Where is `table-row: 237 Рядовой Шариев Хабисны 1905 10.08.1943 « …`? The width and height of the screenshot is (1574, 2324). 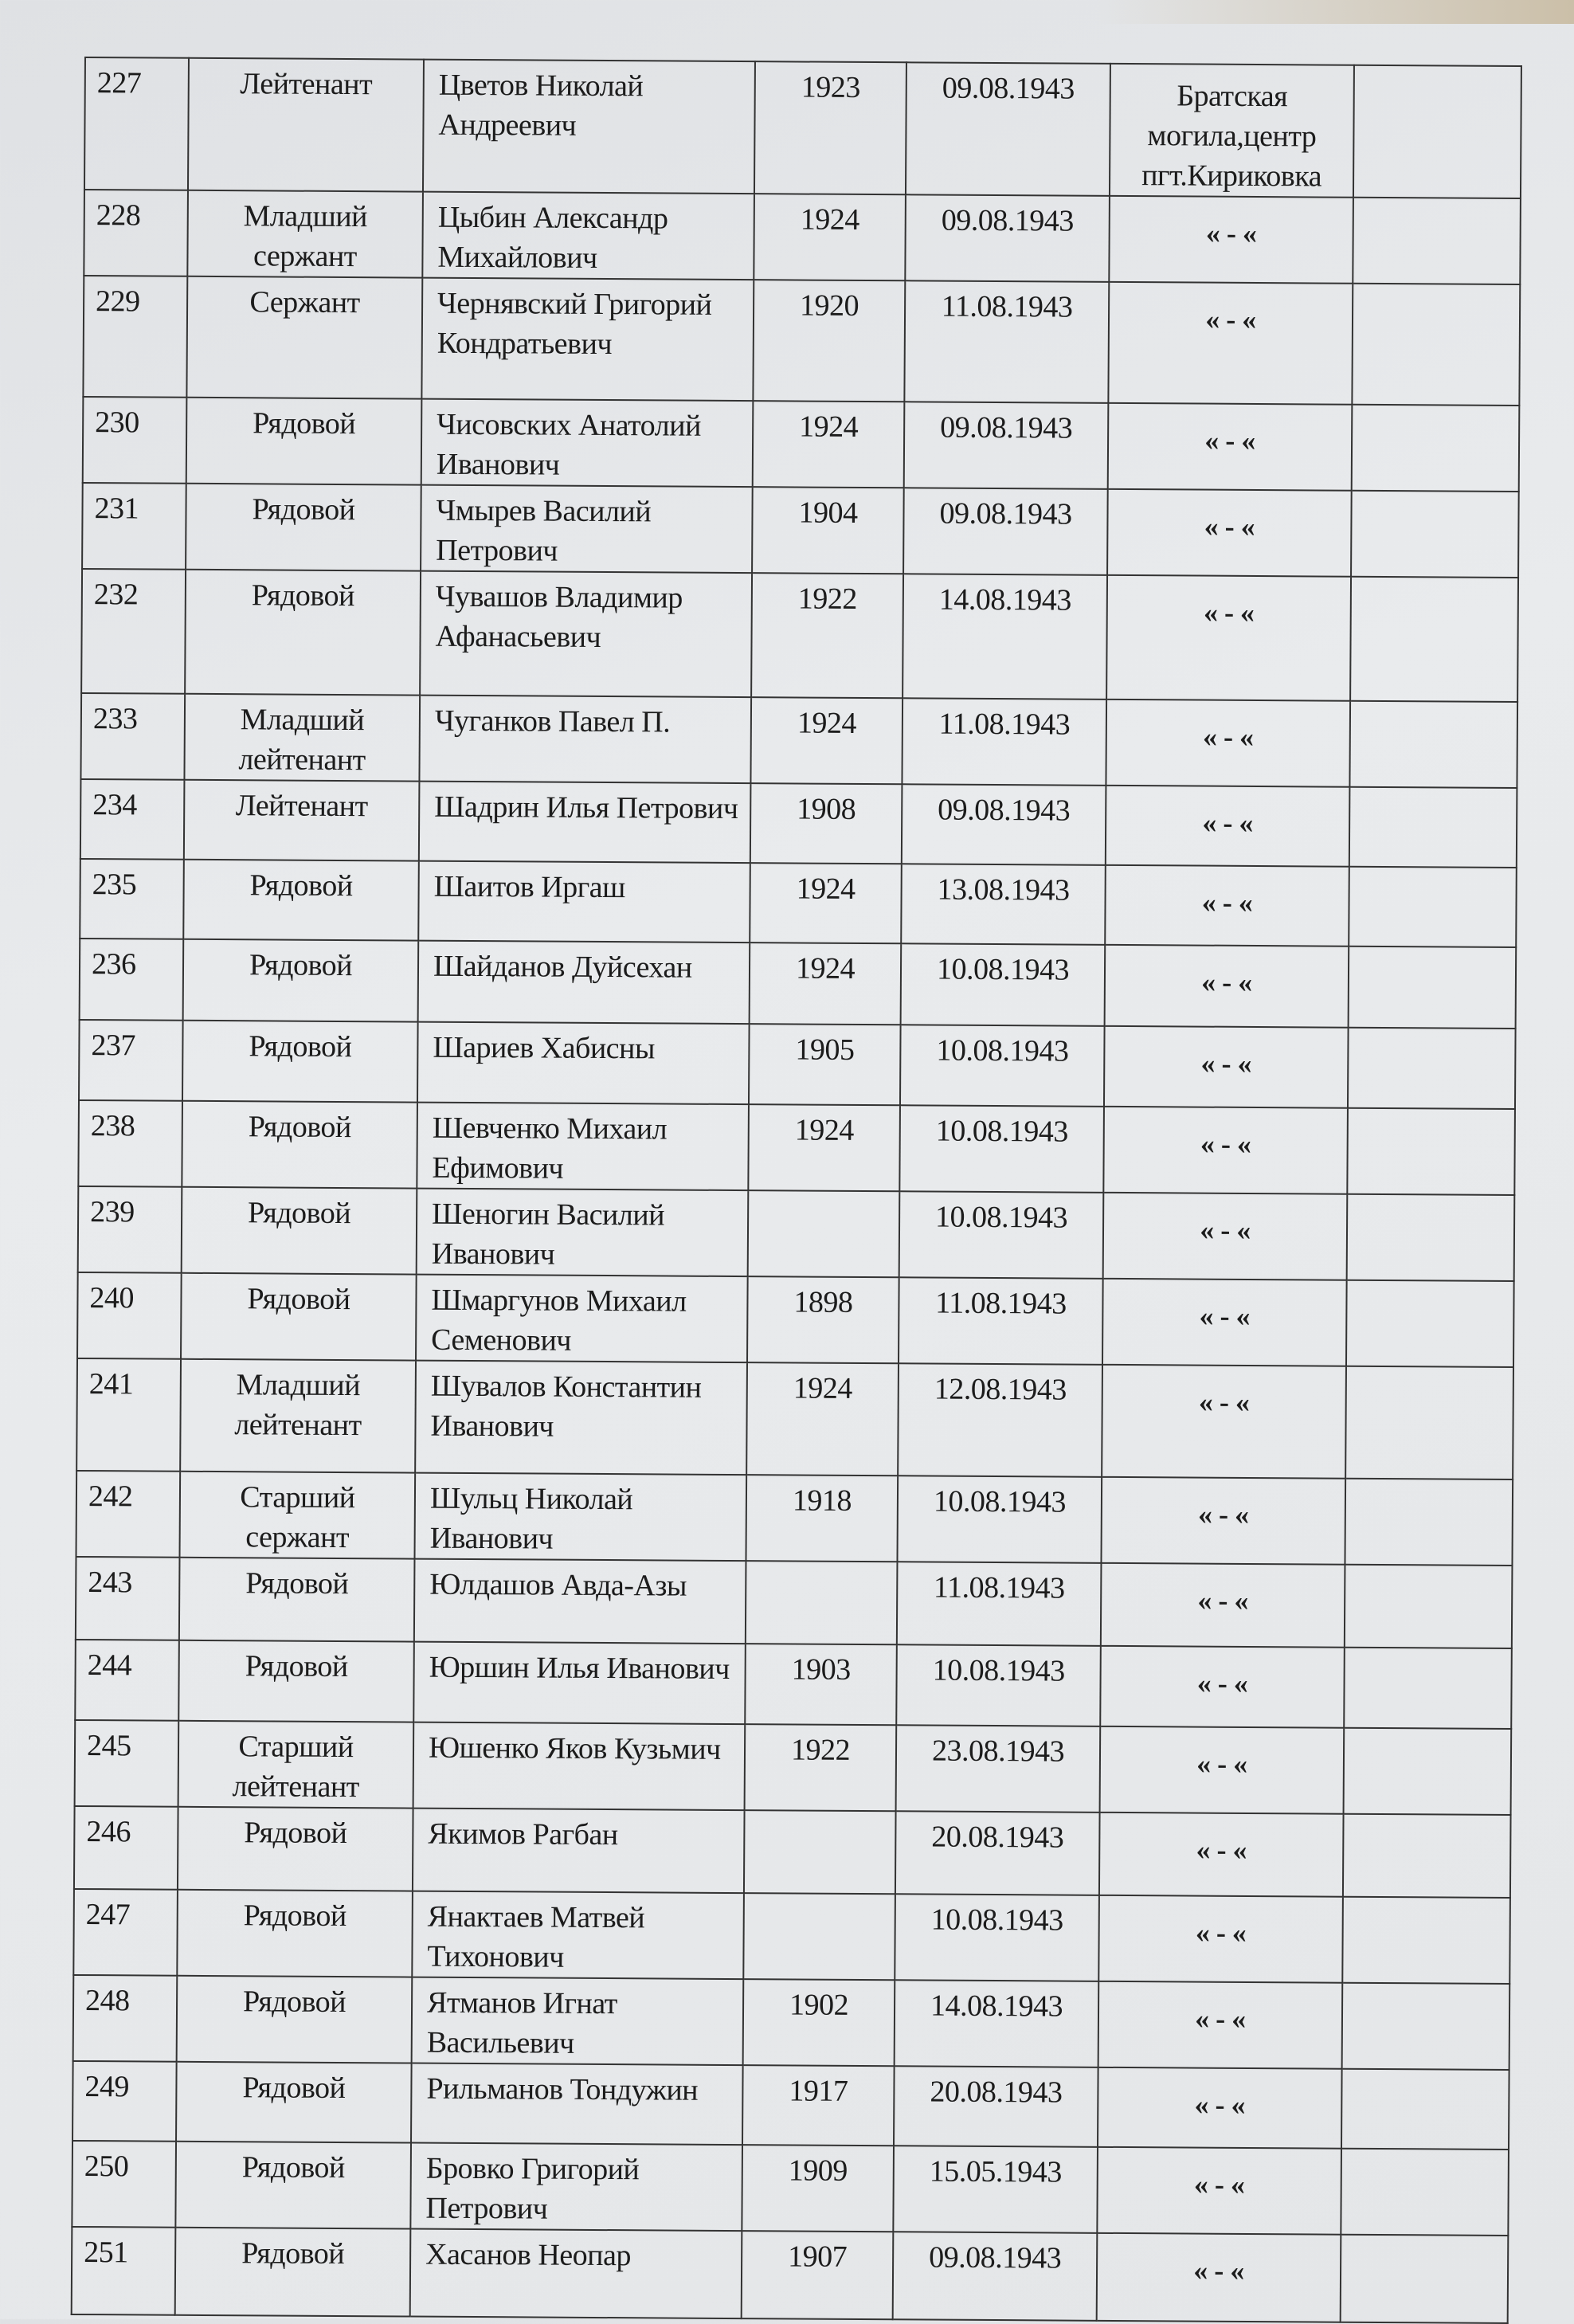
table-row: 237 Рядовой Шариев Хабисны 1905 10.08.1943 « … is located at coordinates (797, 1064).